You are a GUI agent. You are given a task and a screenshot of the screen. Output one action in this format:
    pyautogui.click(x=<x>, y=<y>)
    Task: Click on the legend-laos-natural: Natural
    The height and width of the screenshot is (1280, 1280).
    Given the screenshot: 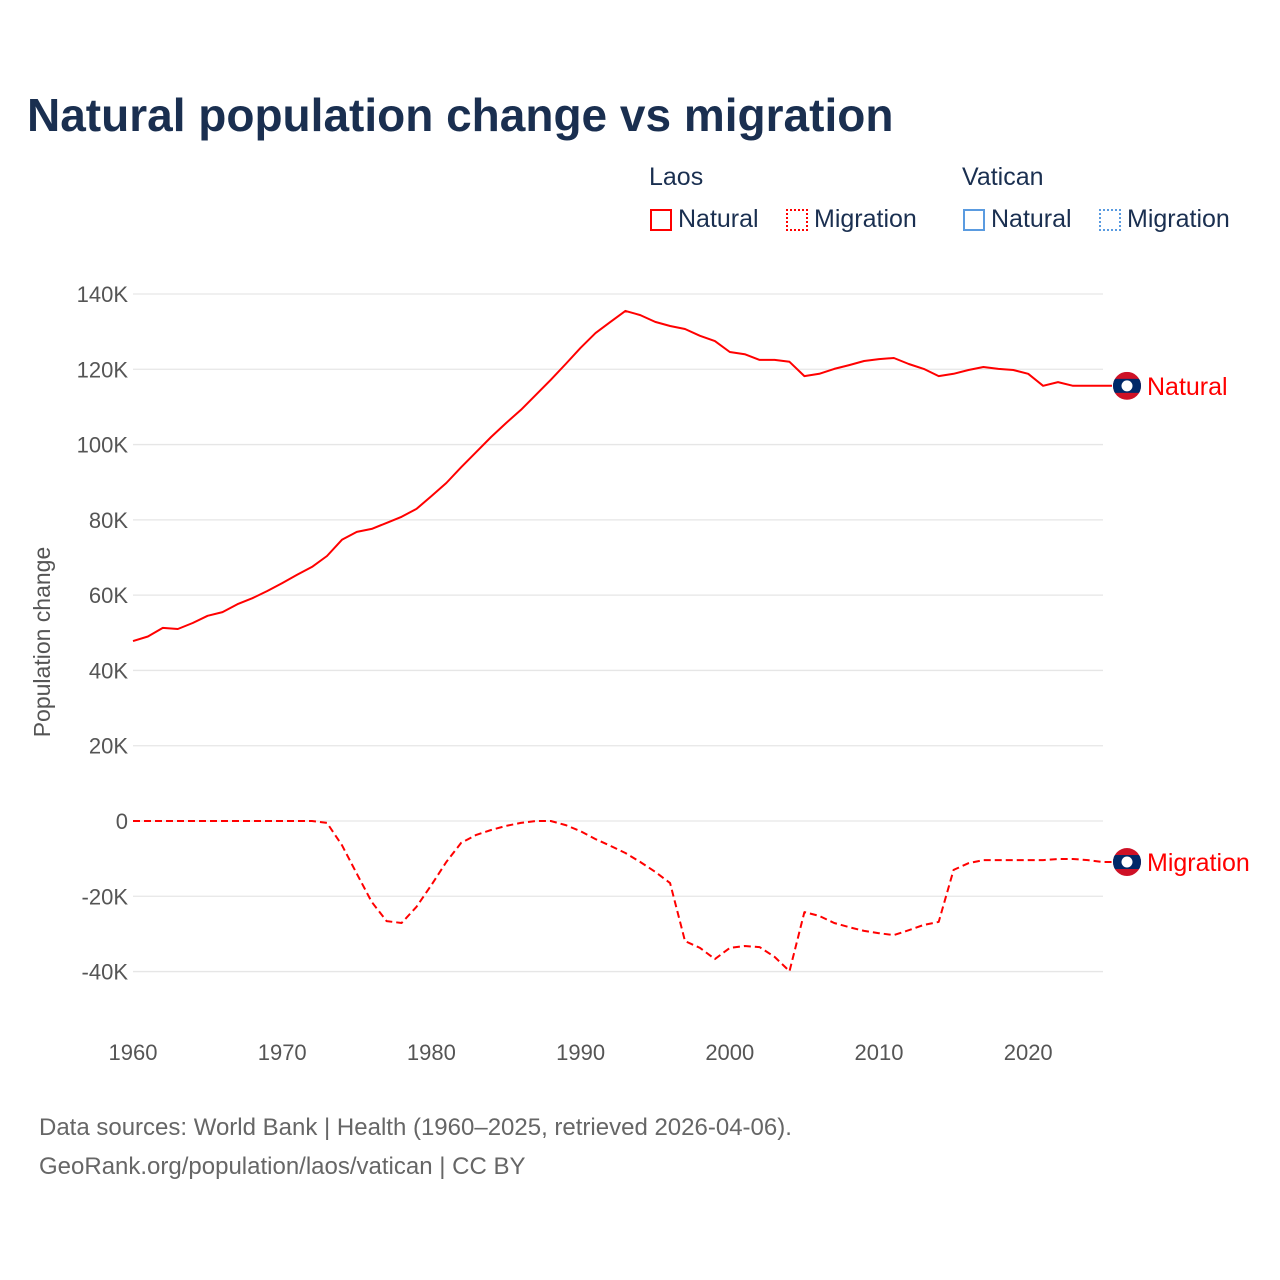 What is the action you would take?
    pyautogui.click(x=704, y=219)
    